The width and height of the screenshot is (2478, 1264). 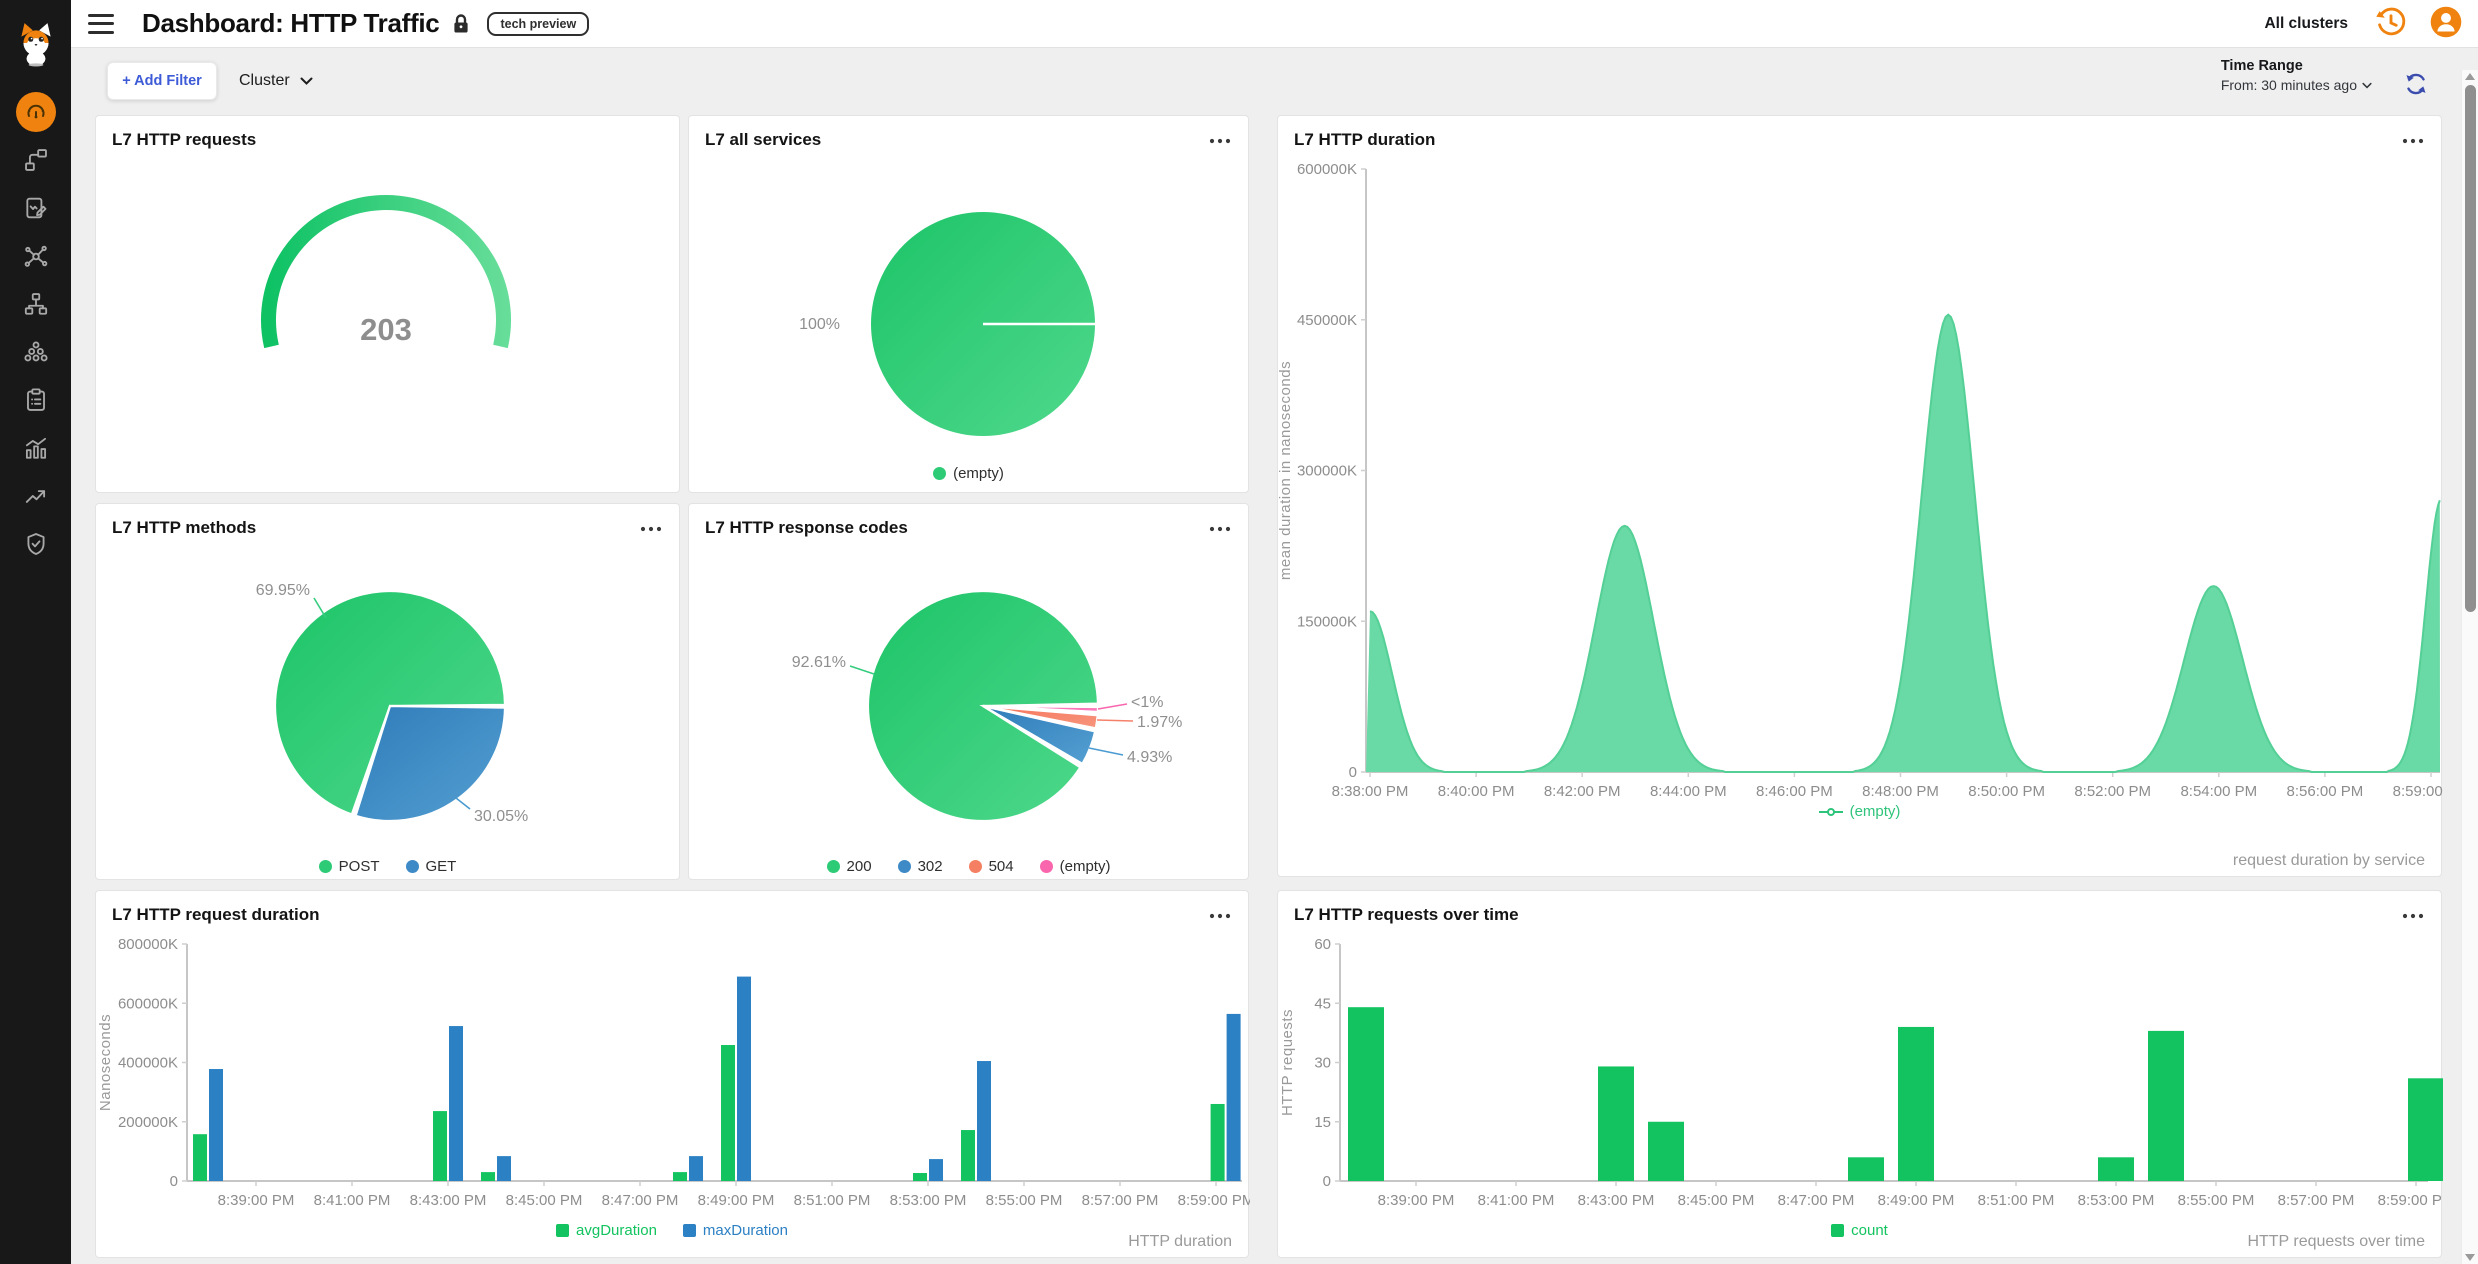 I want to click on history-button, so click(x=2391, y=23).